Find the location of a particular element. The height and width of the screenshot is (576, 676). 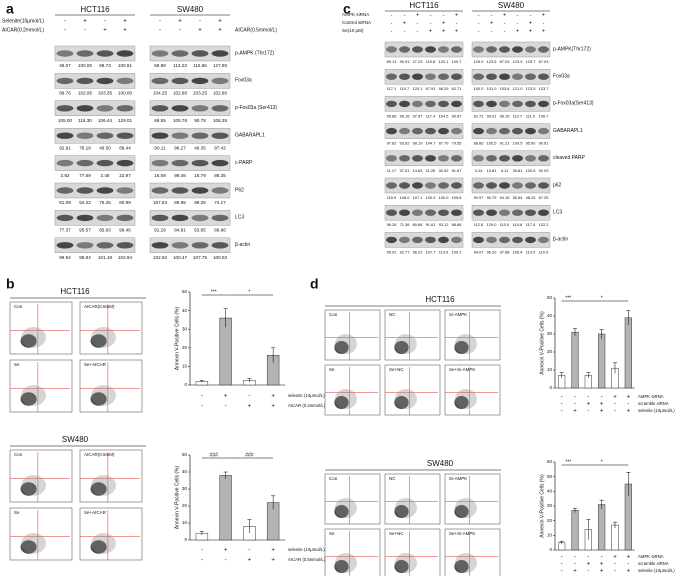

densitometry: 77.37 is located at coordinates (65, 230).